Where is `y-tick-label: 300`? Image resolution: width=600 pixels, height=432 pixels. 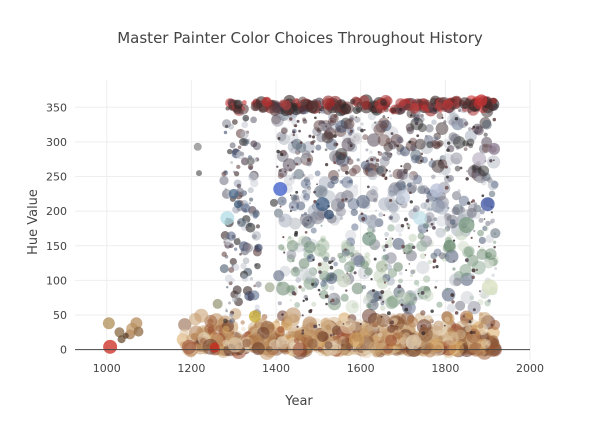 y-tick-label: 300 is located at coordinates (56, 142).